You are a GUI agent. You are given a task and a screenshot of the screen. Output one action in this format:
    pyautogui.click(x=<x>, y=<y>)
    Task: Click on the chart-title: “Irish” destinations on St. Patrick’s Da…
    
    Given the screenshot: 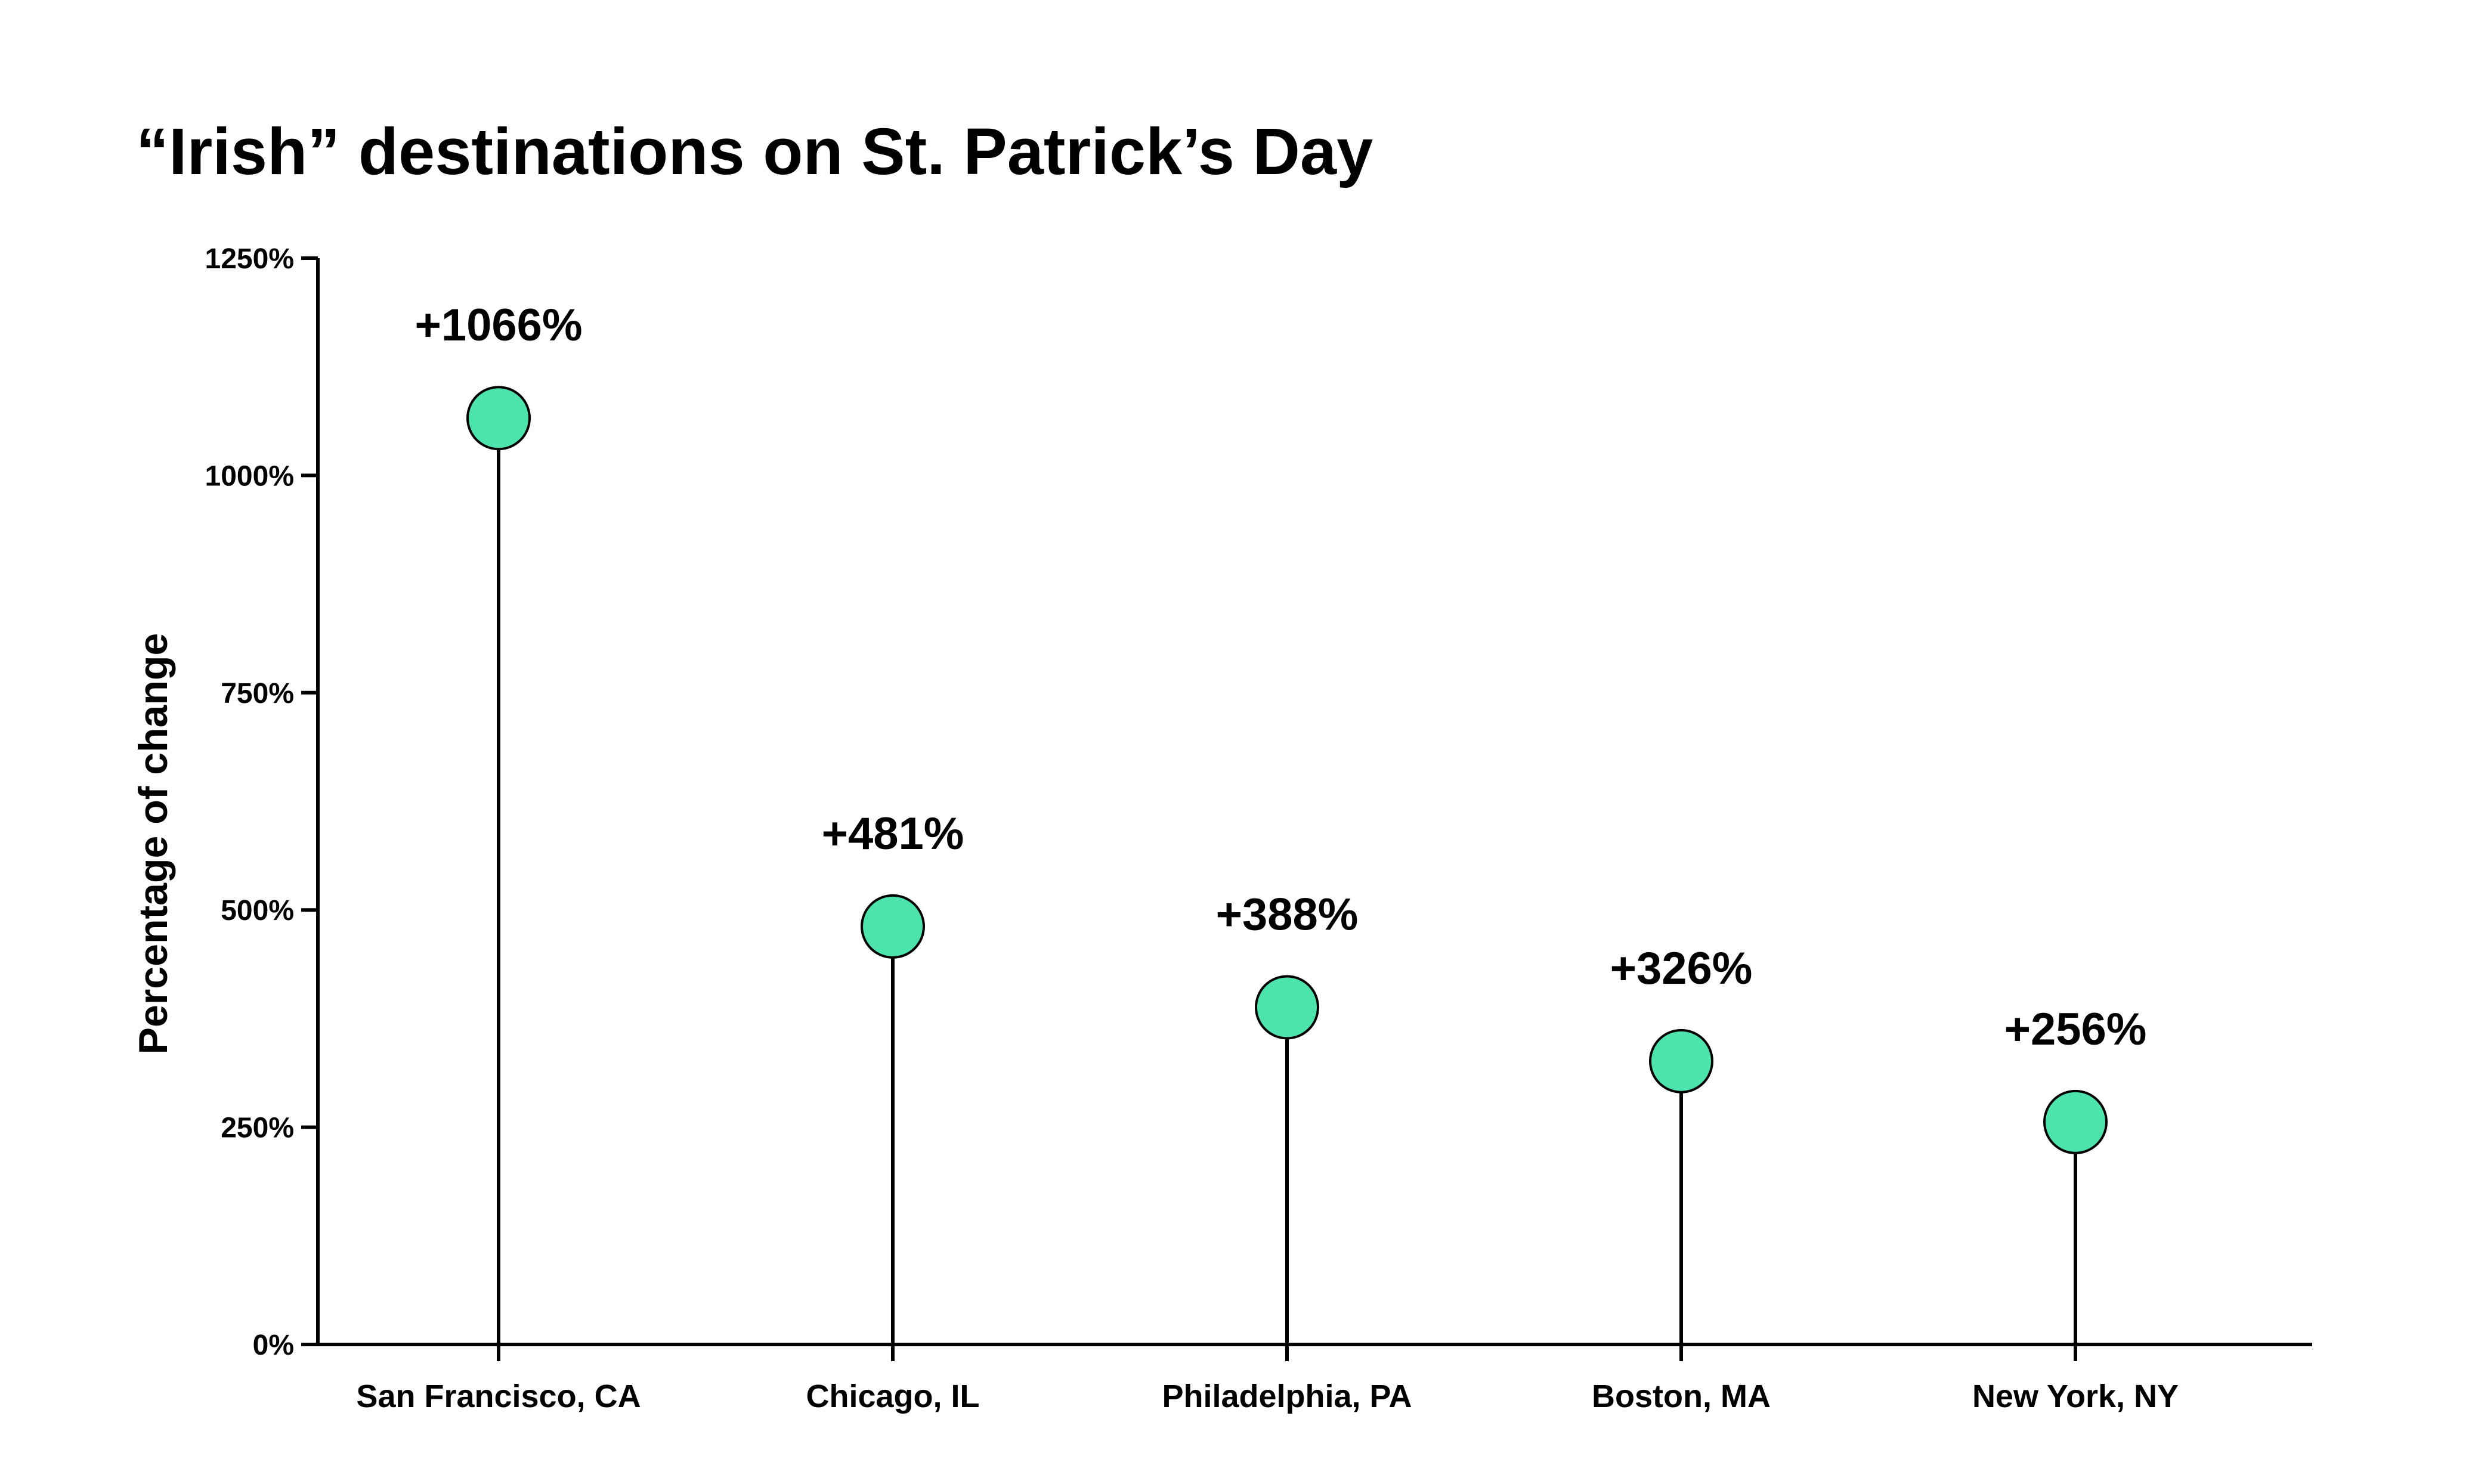 What is the action you would take?
    pyautogui.click(x=754, y=151)
    